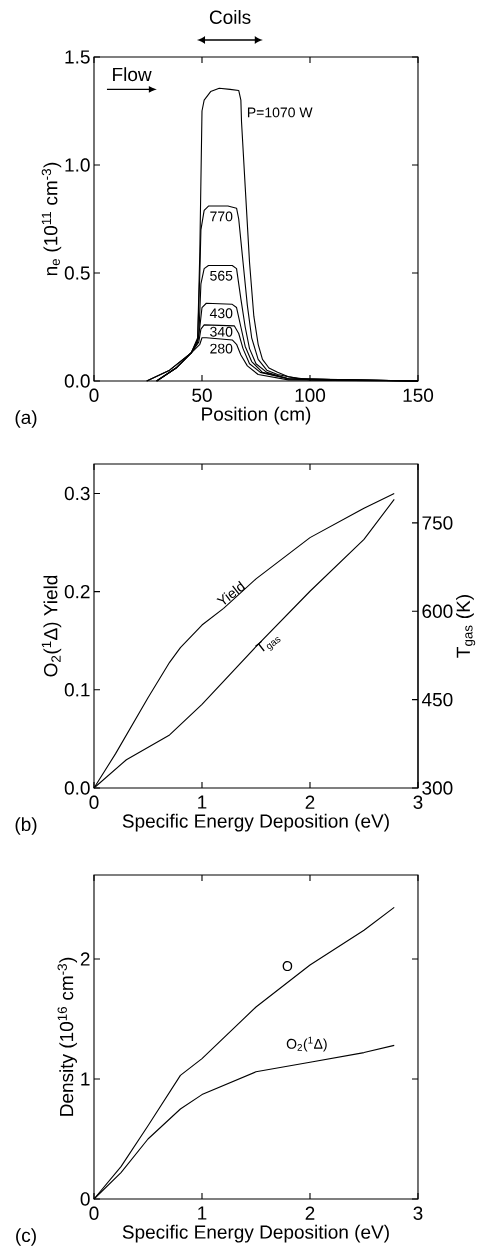 The image size is (492, 1250). I want to click on y2-axis-title: T$_{gas}$ (K), so click(466, 626).